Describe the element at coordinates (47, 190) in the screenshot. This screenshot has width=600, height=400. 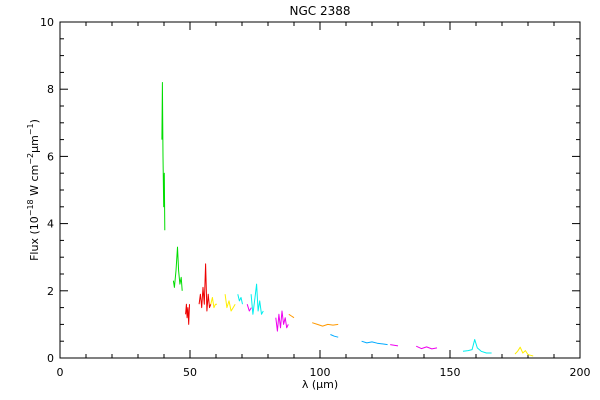
I see `y-tick-labels: 0 2 4 6 8 10` at that location.